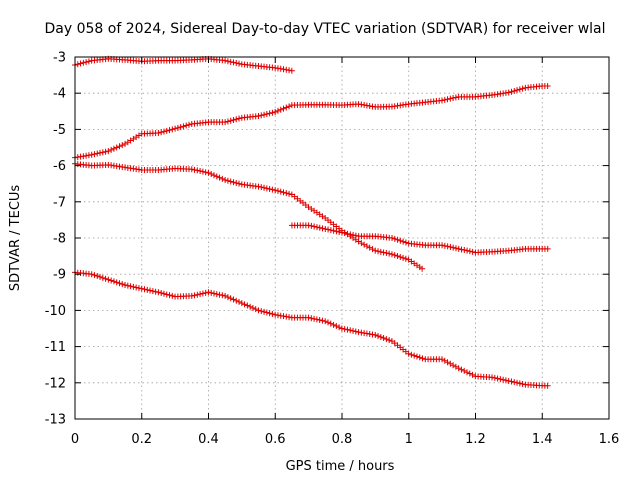  What do you see at coordinates (342, 439) in the screenshot?
I see `x-tick-label: 0.8` at bounding box center [342, 439].